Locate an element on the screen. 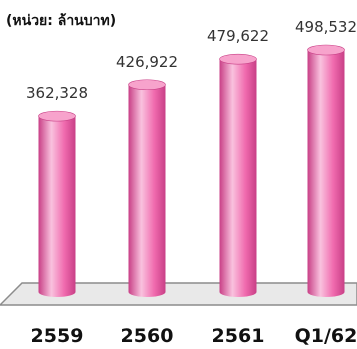 Image resolution: width=357 pixels, height=349 pixels. value-label: 362,328 is located at coordinates (57, 93).